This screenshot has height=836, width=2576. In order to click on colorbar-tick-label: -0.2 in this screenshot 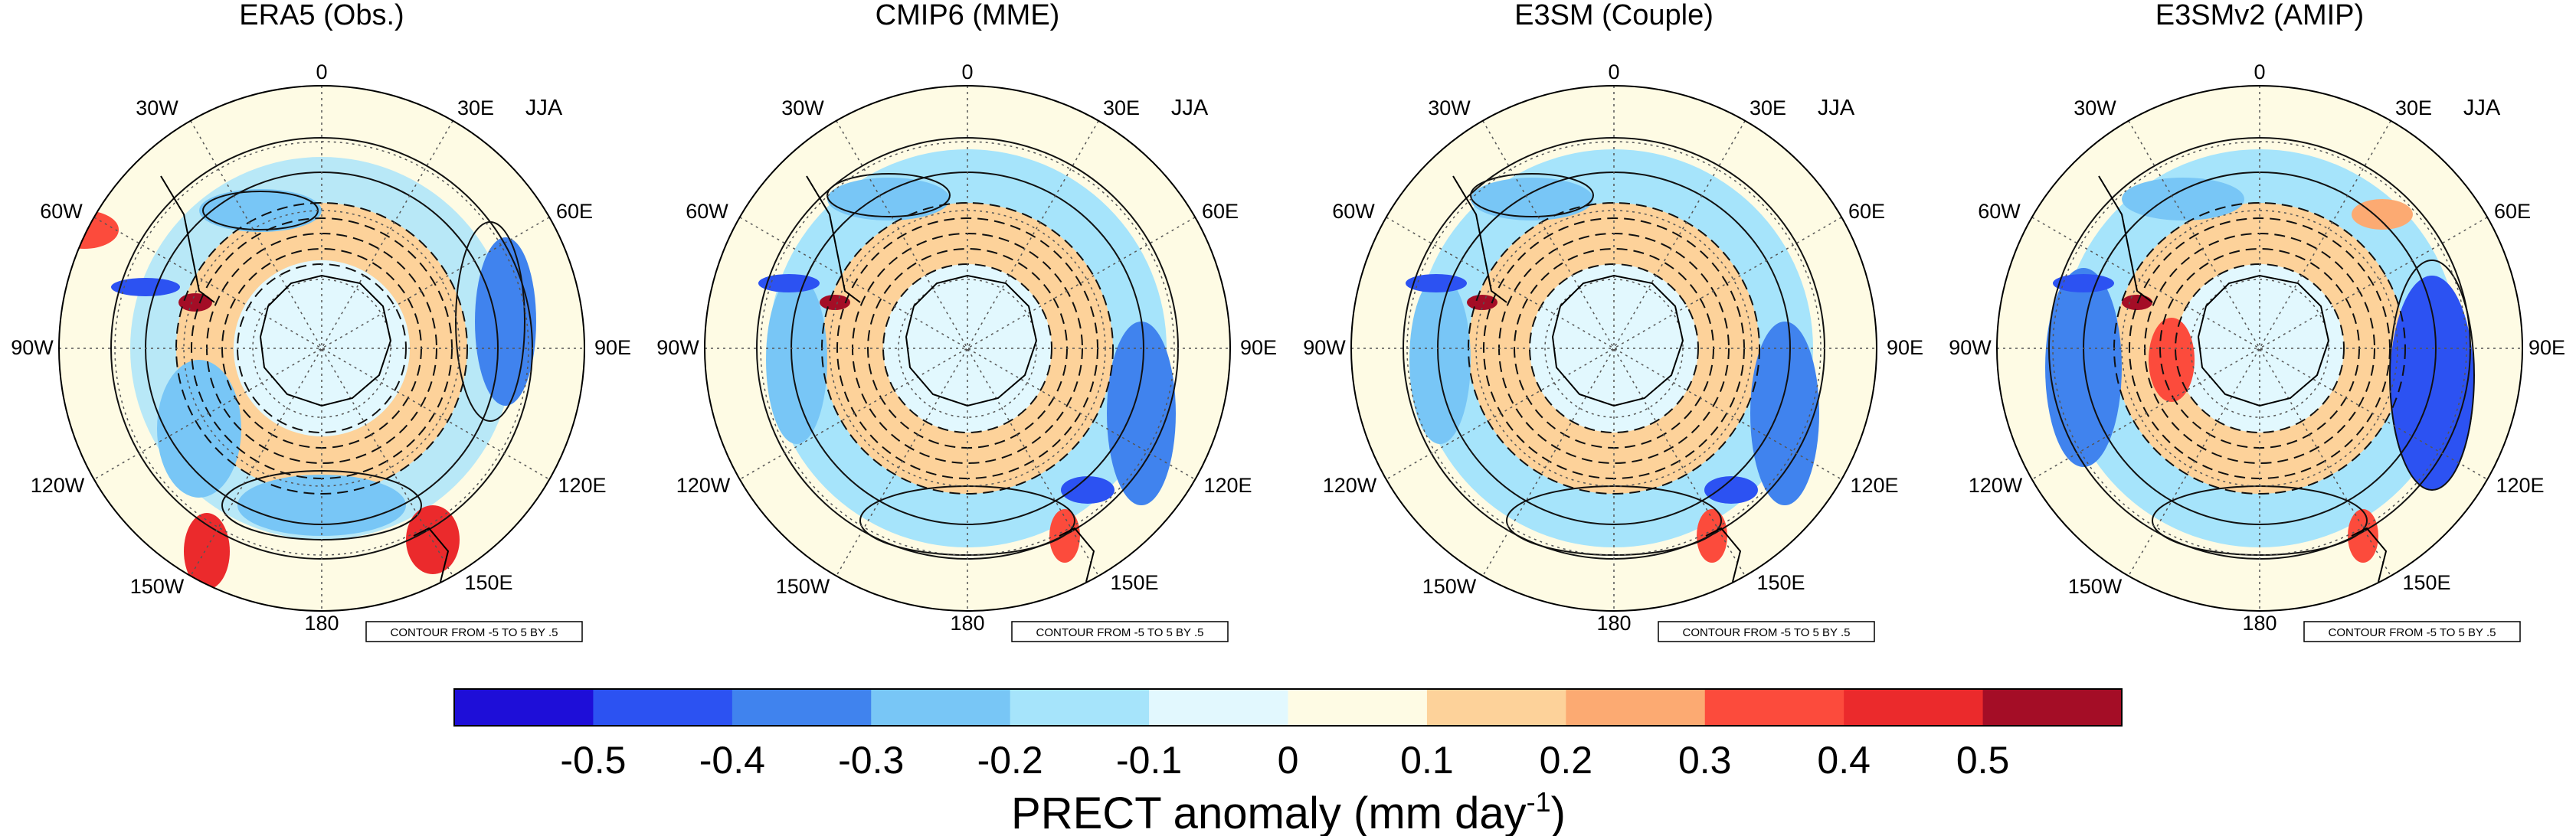, I will do `click(1010, 760)`.